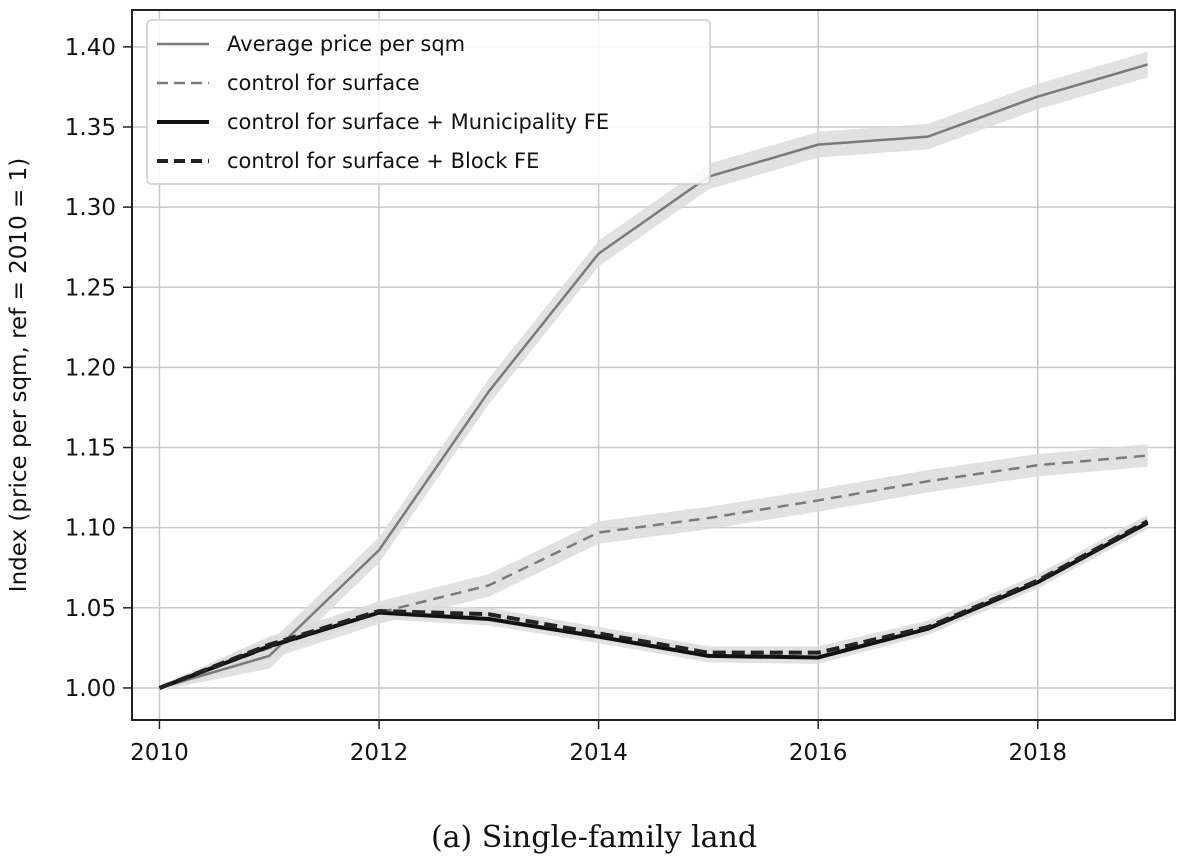  I want to click on legend-box, so click(428, 102).